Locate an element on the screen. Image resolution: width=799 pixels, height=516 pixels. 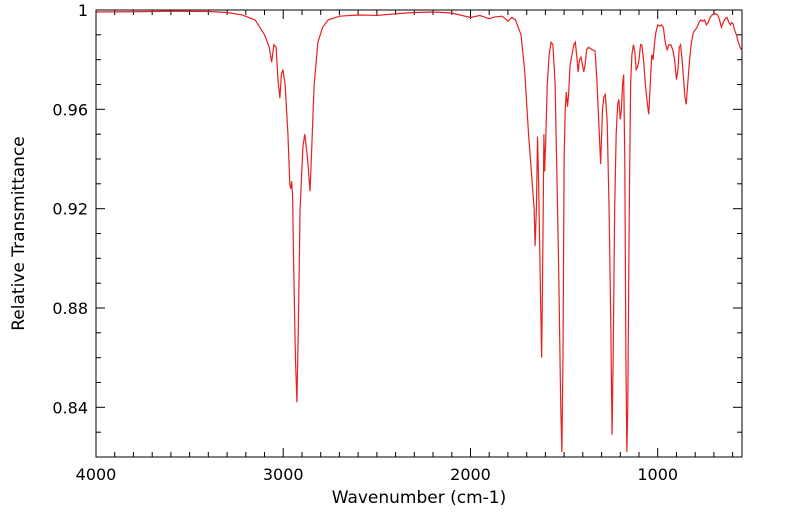
y-tick-label: 0.84 is located at coordinates (70, 407).